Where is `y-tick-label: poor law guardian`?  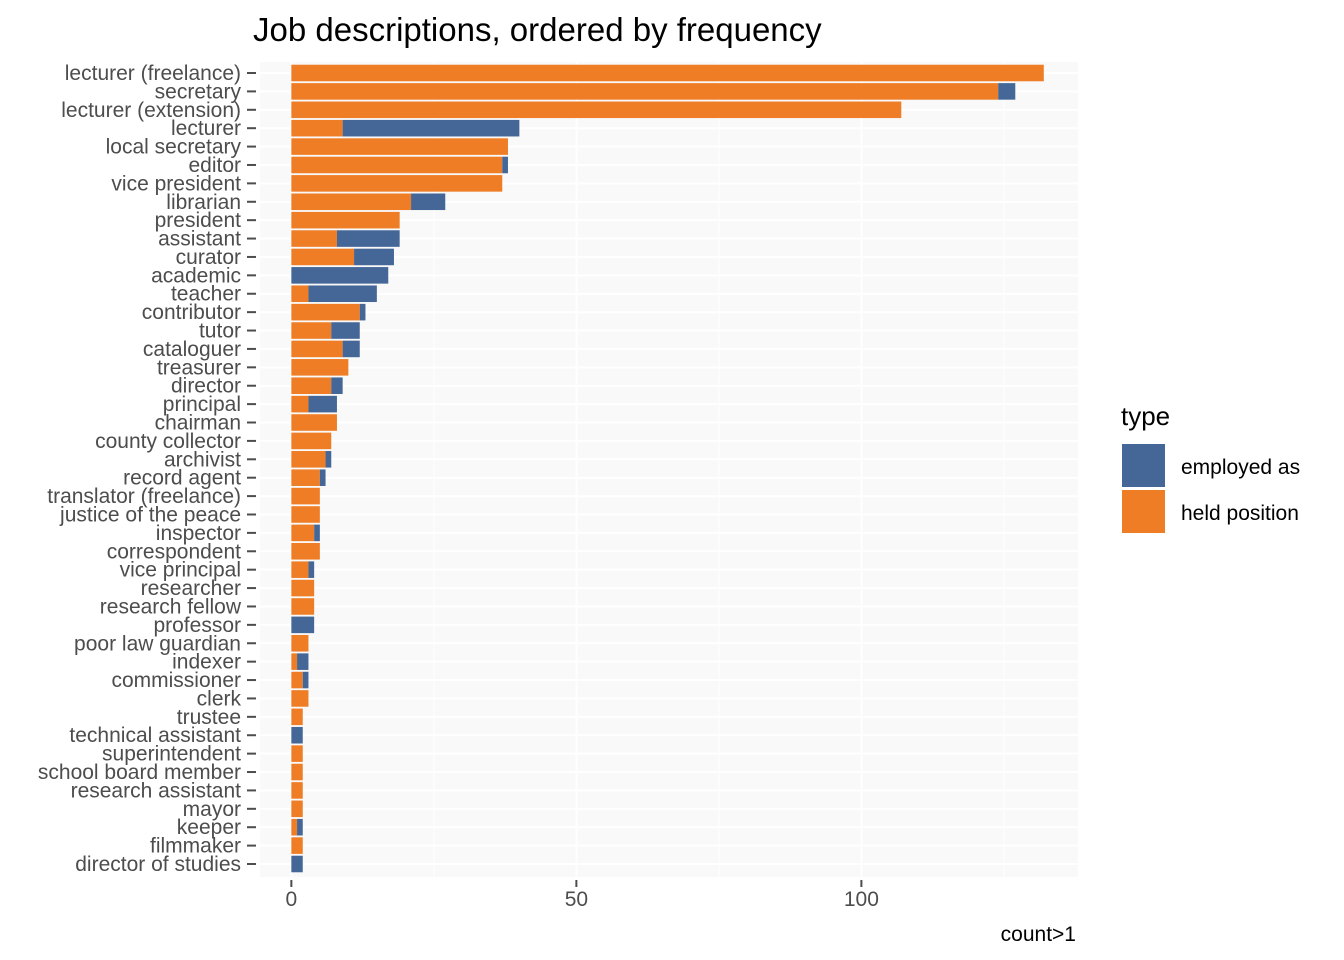 y-tick-label: poor law guardian is located at coordinates (157, 643).